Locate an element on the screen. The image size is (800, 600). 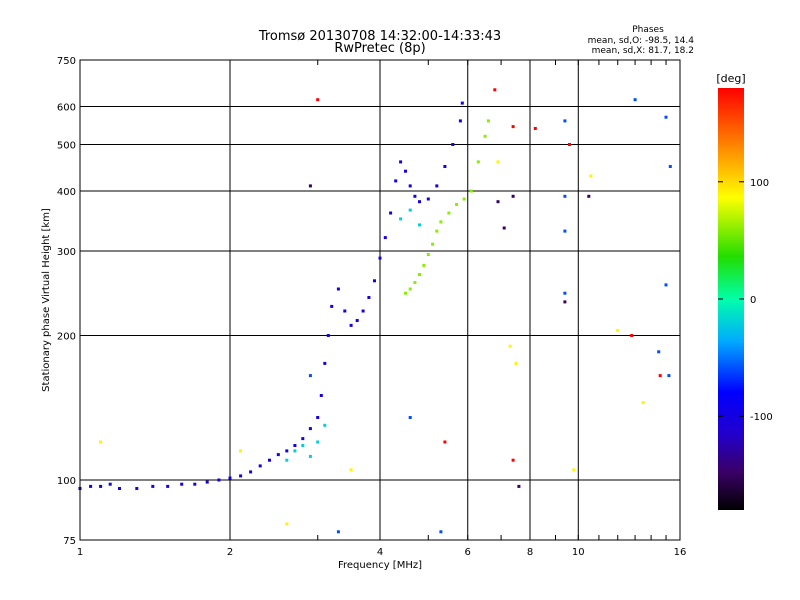
y-tick-label: 100 is located at coordinates (66, 481).